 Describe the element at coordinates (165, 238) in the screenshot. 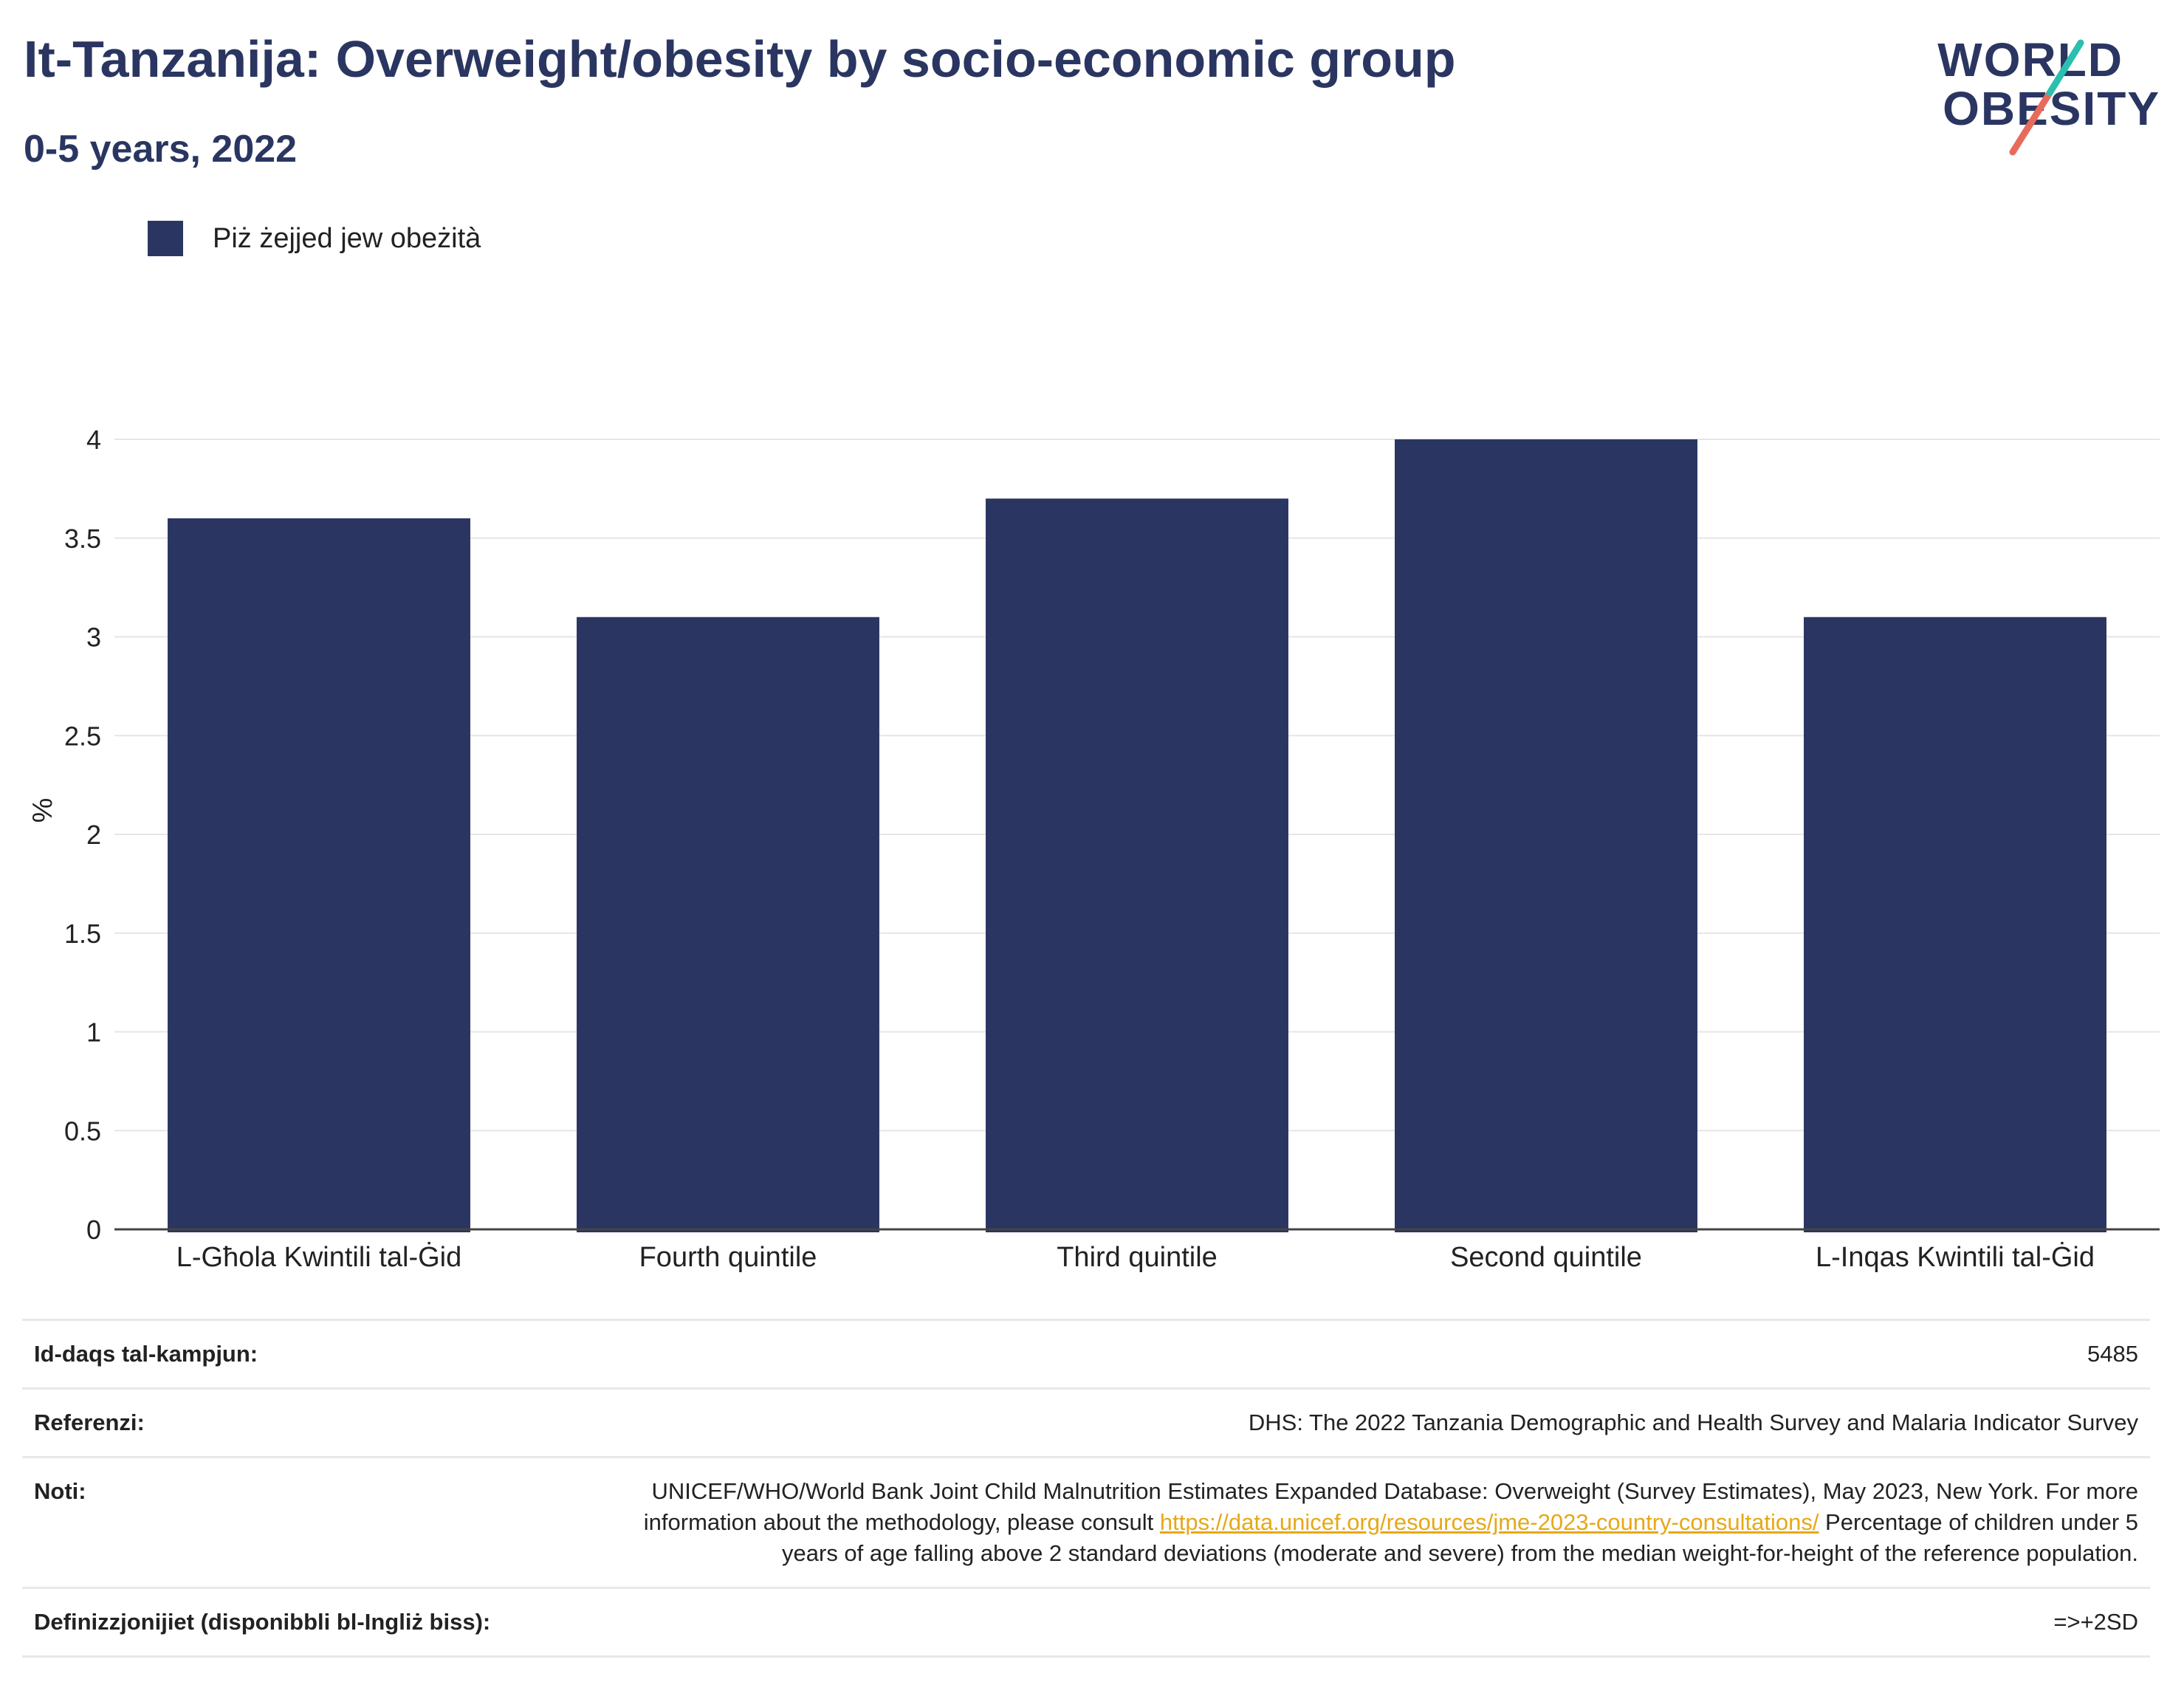

I see `legend-swatch` at that location.